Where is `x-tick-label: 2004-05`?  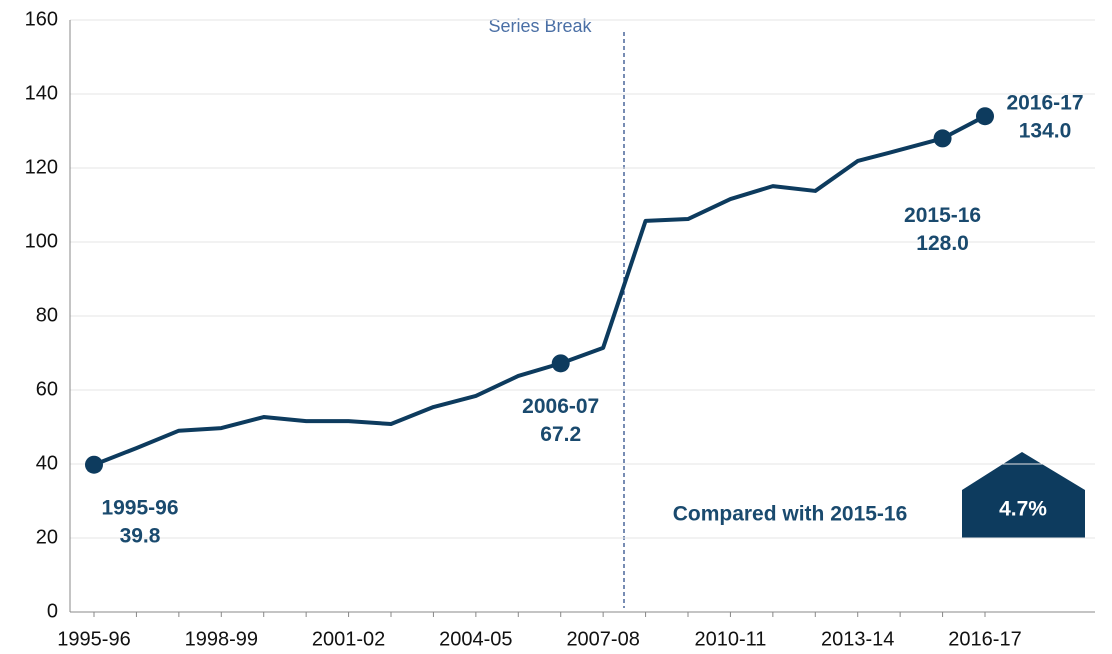
x-tick-label: 2004-05 is located at coordinates (475, 639).